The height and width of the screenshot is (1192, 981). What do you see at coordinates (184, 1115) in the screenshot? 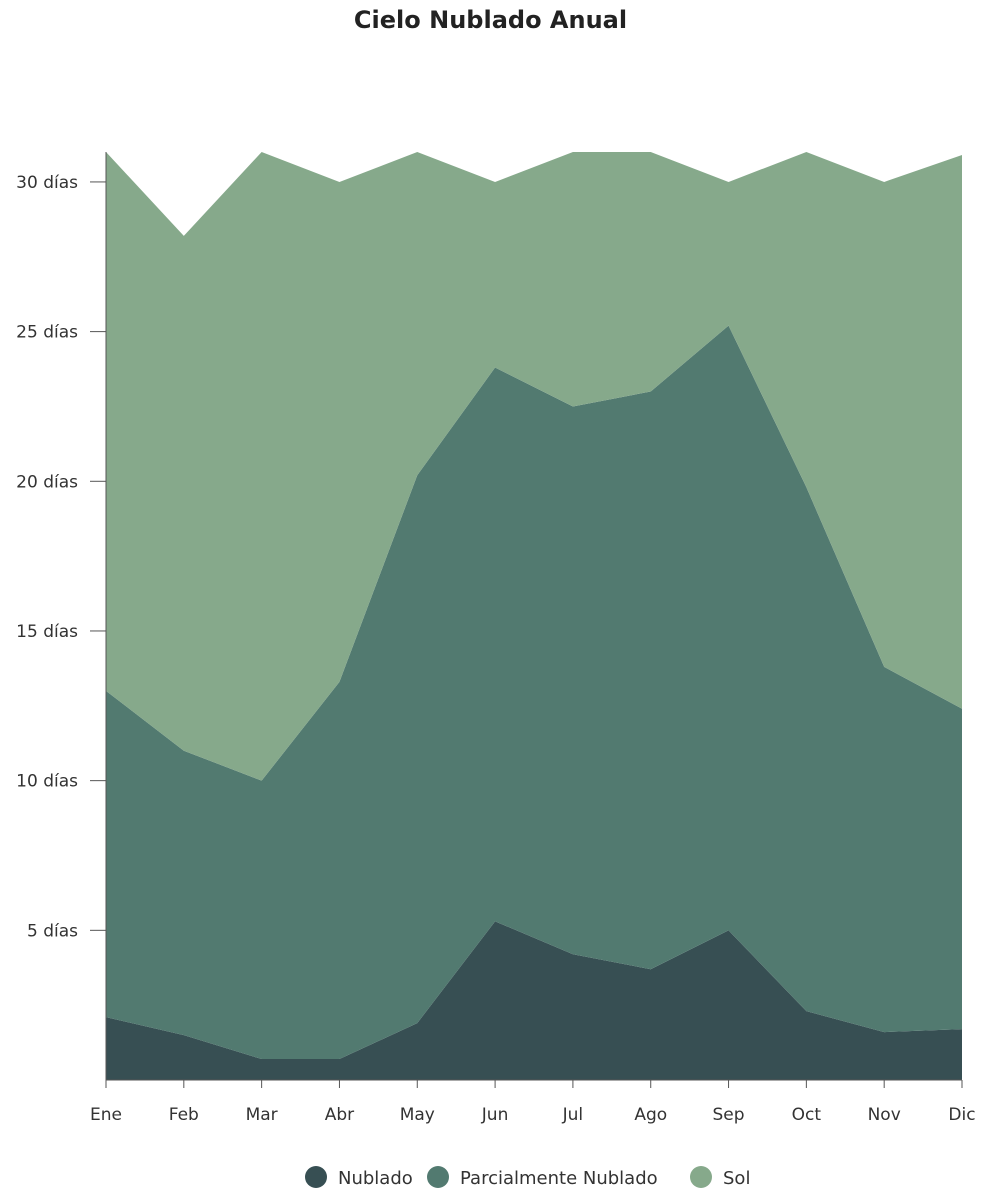
I see `x-tick-label: Feb` at bounding box center [184, 1115].